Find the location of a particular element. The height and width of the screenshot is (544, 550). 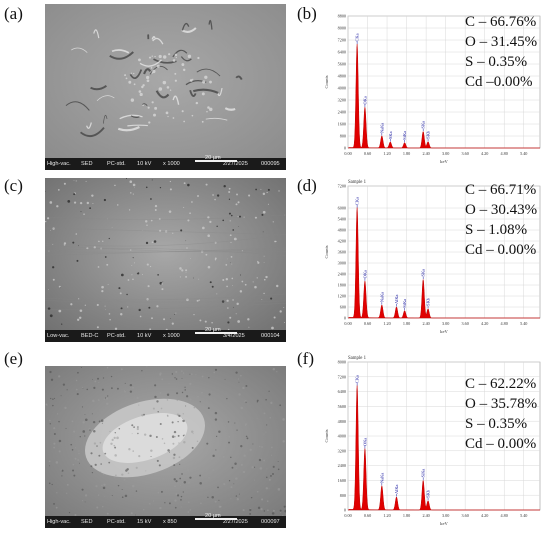

sem-vacuum-mode: High-vac. is located at coordinates (59, 522).